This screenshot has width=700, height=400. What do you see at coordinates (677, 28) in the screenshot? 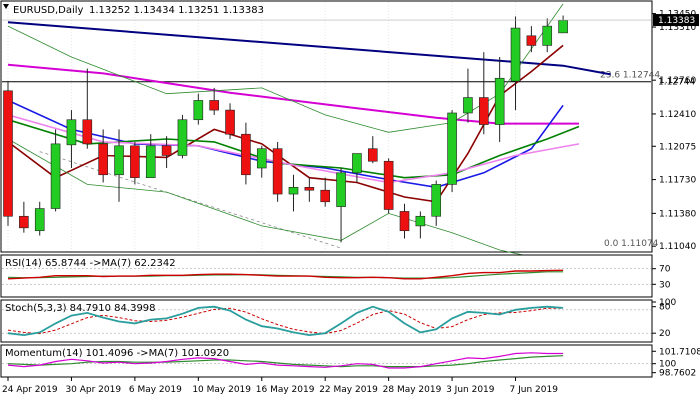
I see `price-tick-label: 1.13310` at bounding box center [677, 28].